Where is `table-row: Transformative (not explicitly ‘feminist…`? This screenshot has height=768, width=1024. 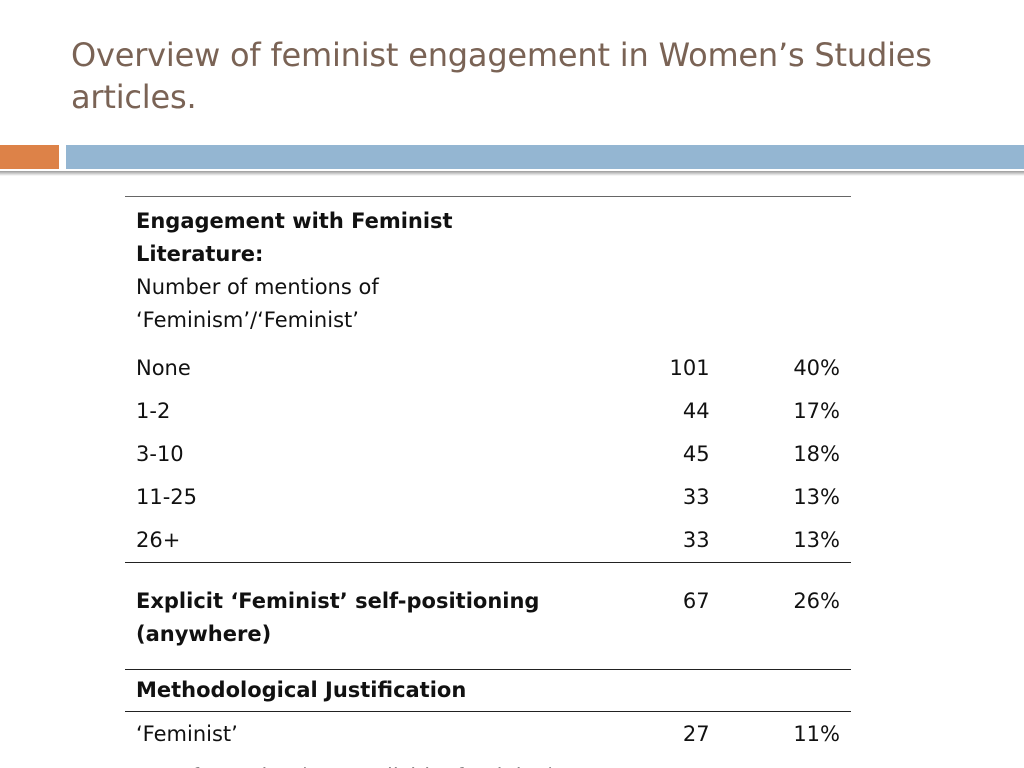 table-row: Transformative (not explicitly ‘feminist… is located at coordinates (488, 762).